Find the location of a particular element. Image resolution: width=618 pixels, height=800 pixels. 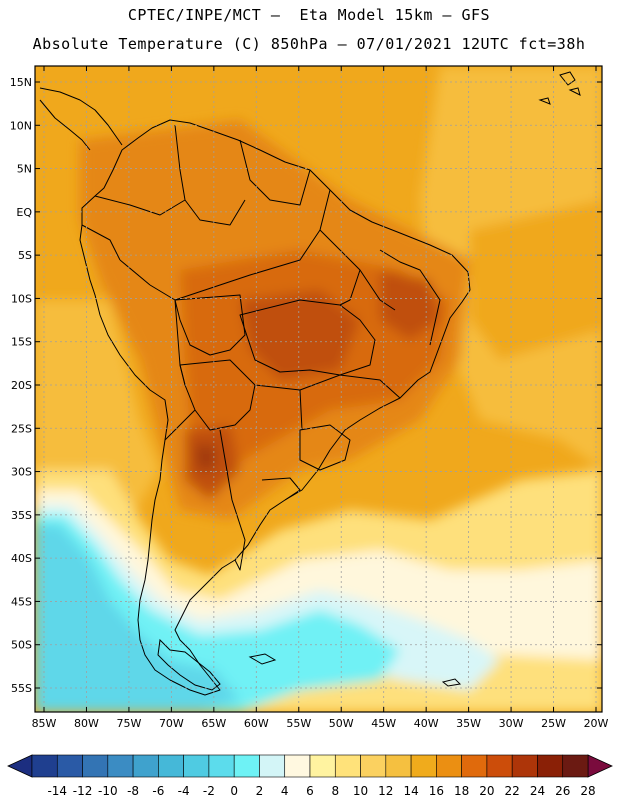

colorbar-label: 22 is located at coordinates (512, 791).